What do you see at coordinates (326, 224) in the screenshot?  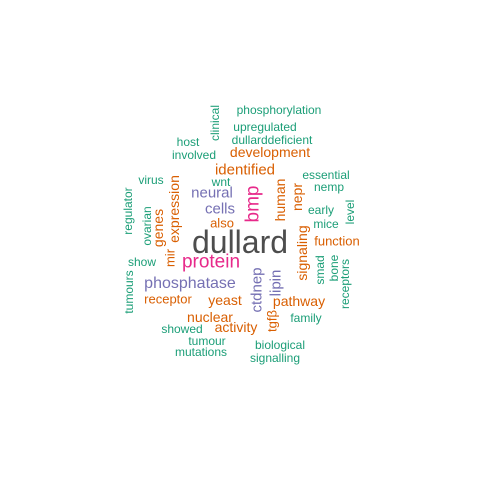 I see `word-mice: mice` at bounding box center [326, 224].